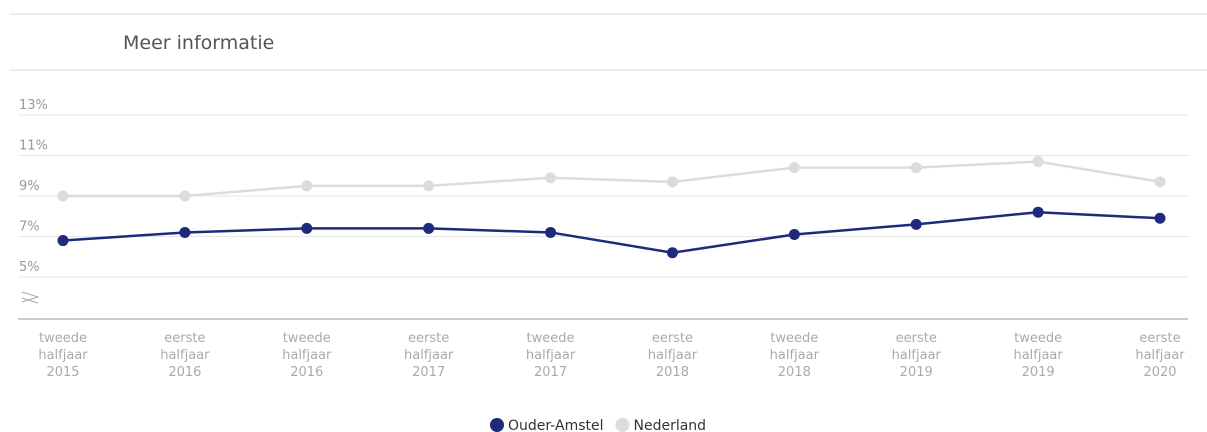 The width and height of the screenshot is (1207, 432). I want to click on y-tick-label: 7%, so click(29, 227).